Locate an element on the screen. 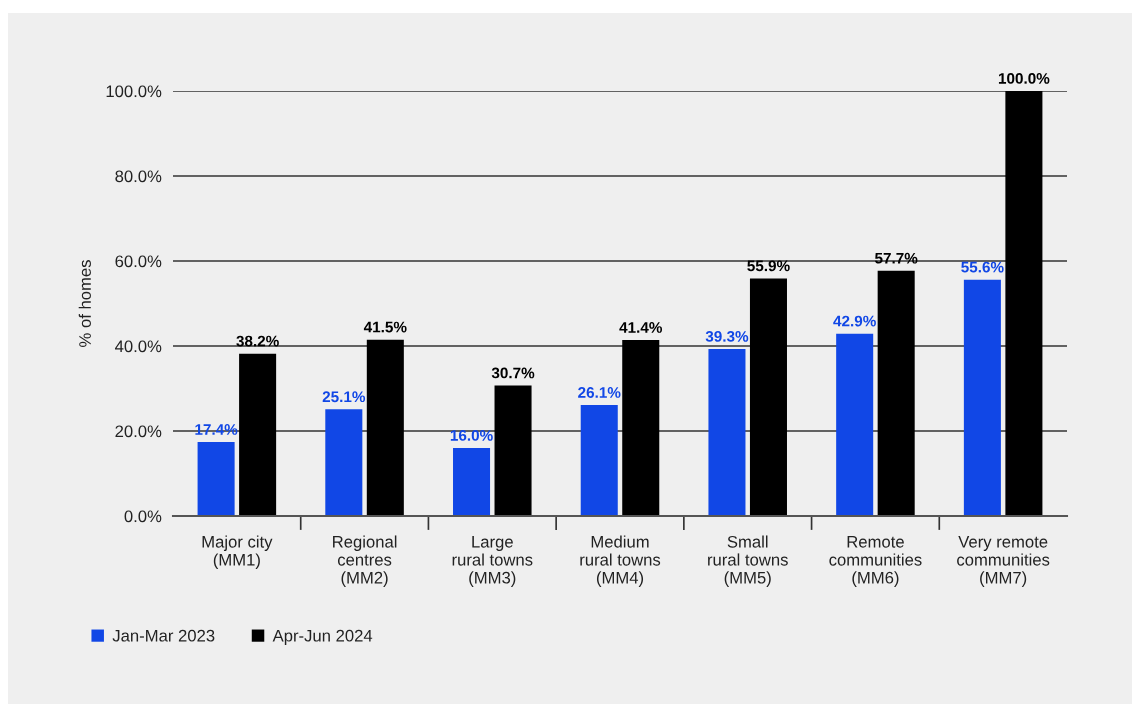 Image resolution: width=1132 pixels, height=704 pixels. data-label: 42.9% is located at coordinates (854, 321).